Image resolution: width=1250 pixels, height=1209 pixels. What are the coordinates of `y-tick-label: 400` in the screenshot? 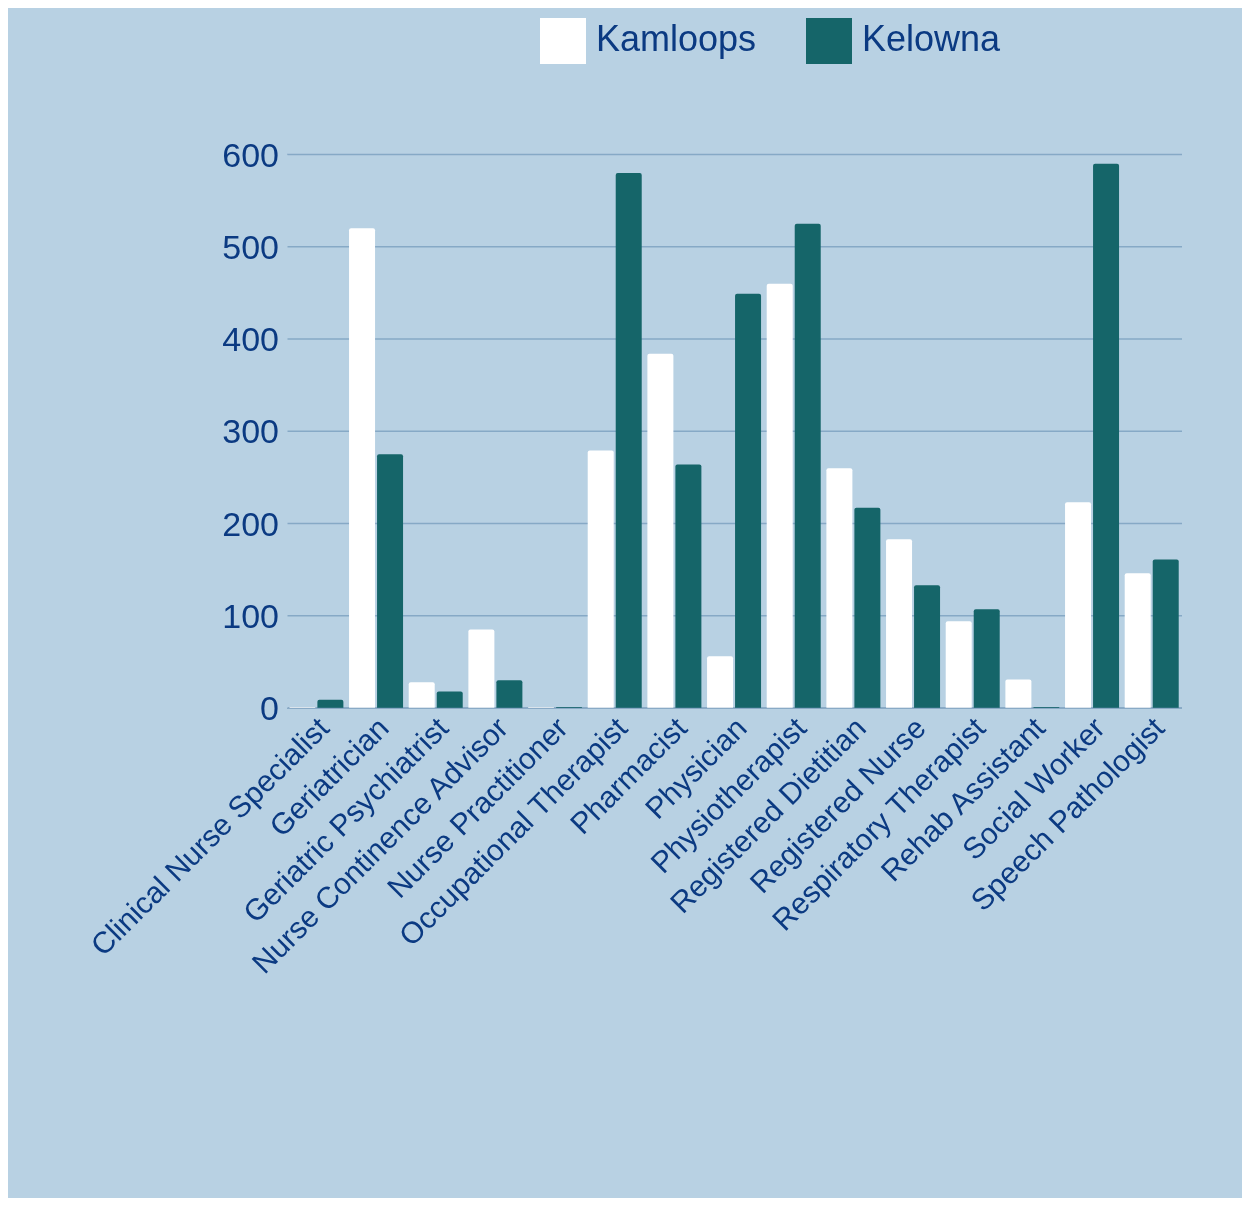 It's located at (250, 339).